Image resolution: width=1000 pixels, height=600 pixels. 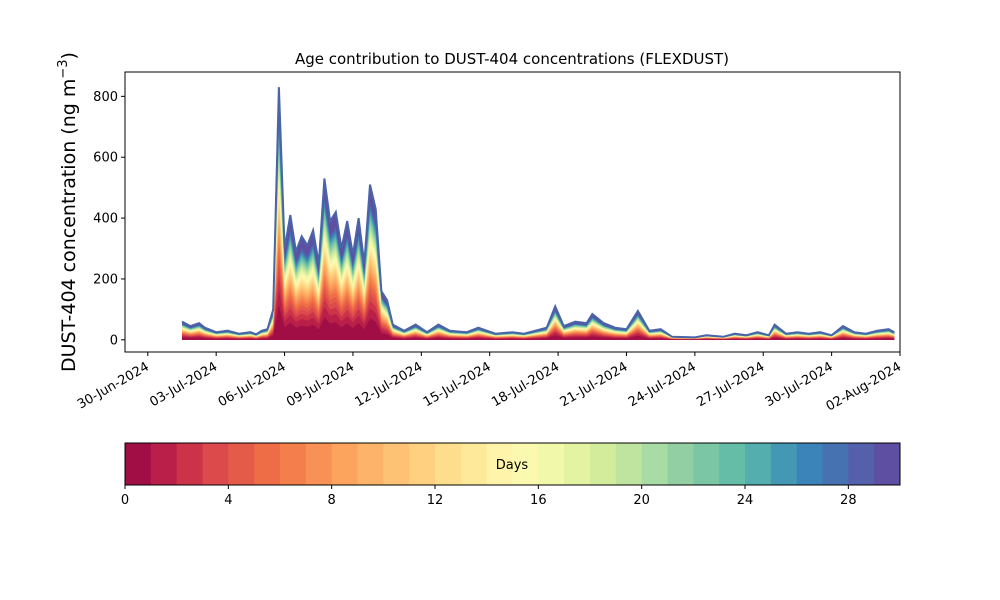 I want to click on x-tick-label: 27-Jul-2024, so click(x=730, y=384).